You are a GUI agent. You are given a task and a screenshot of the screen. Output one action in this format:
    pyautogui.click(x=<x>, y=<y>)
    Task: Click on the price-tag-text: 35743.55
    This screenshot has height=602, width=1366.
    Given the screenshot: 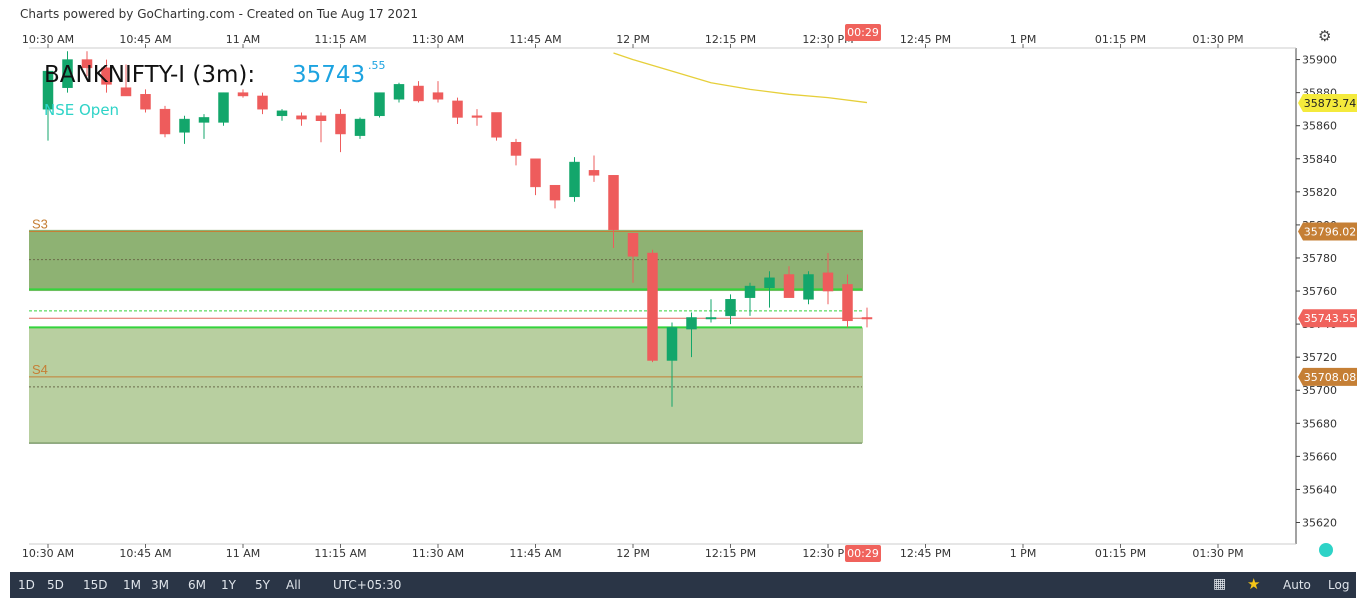 What is the action you would take?
    pyautogui.click(x=1330, y=318)
    